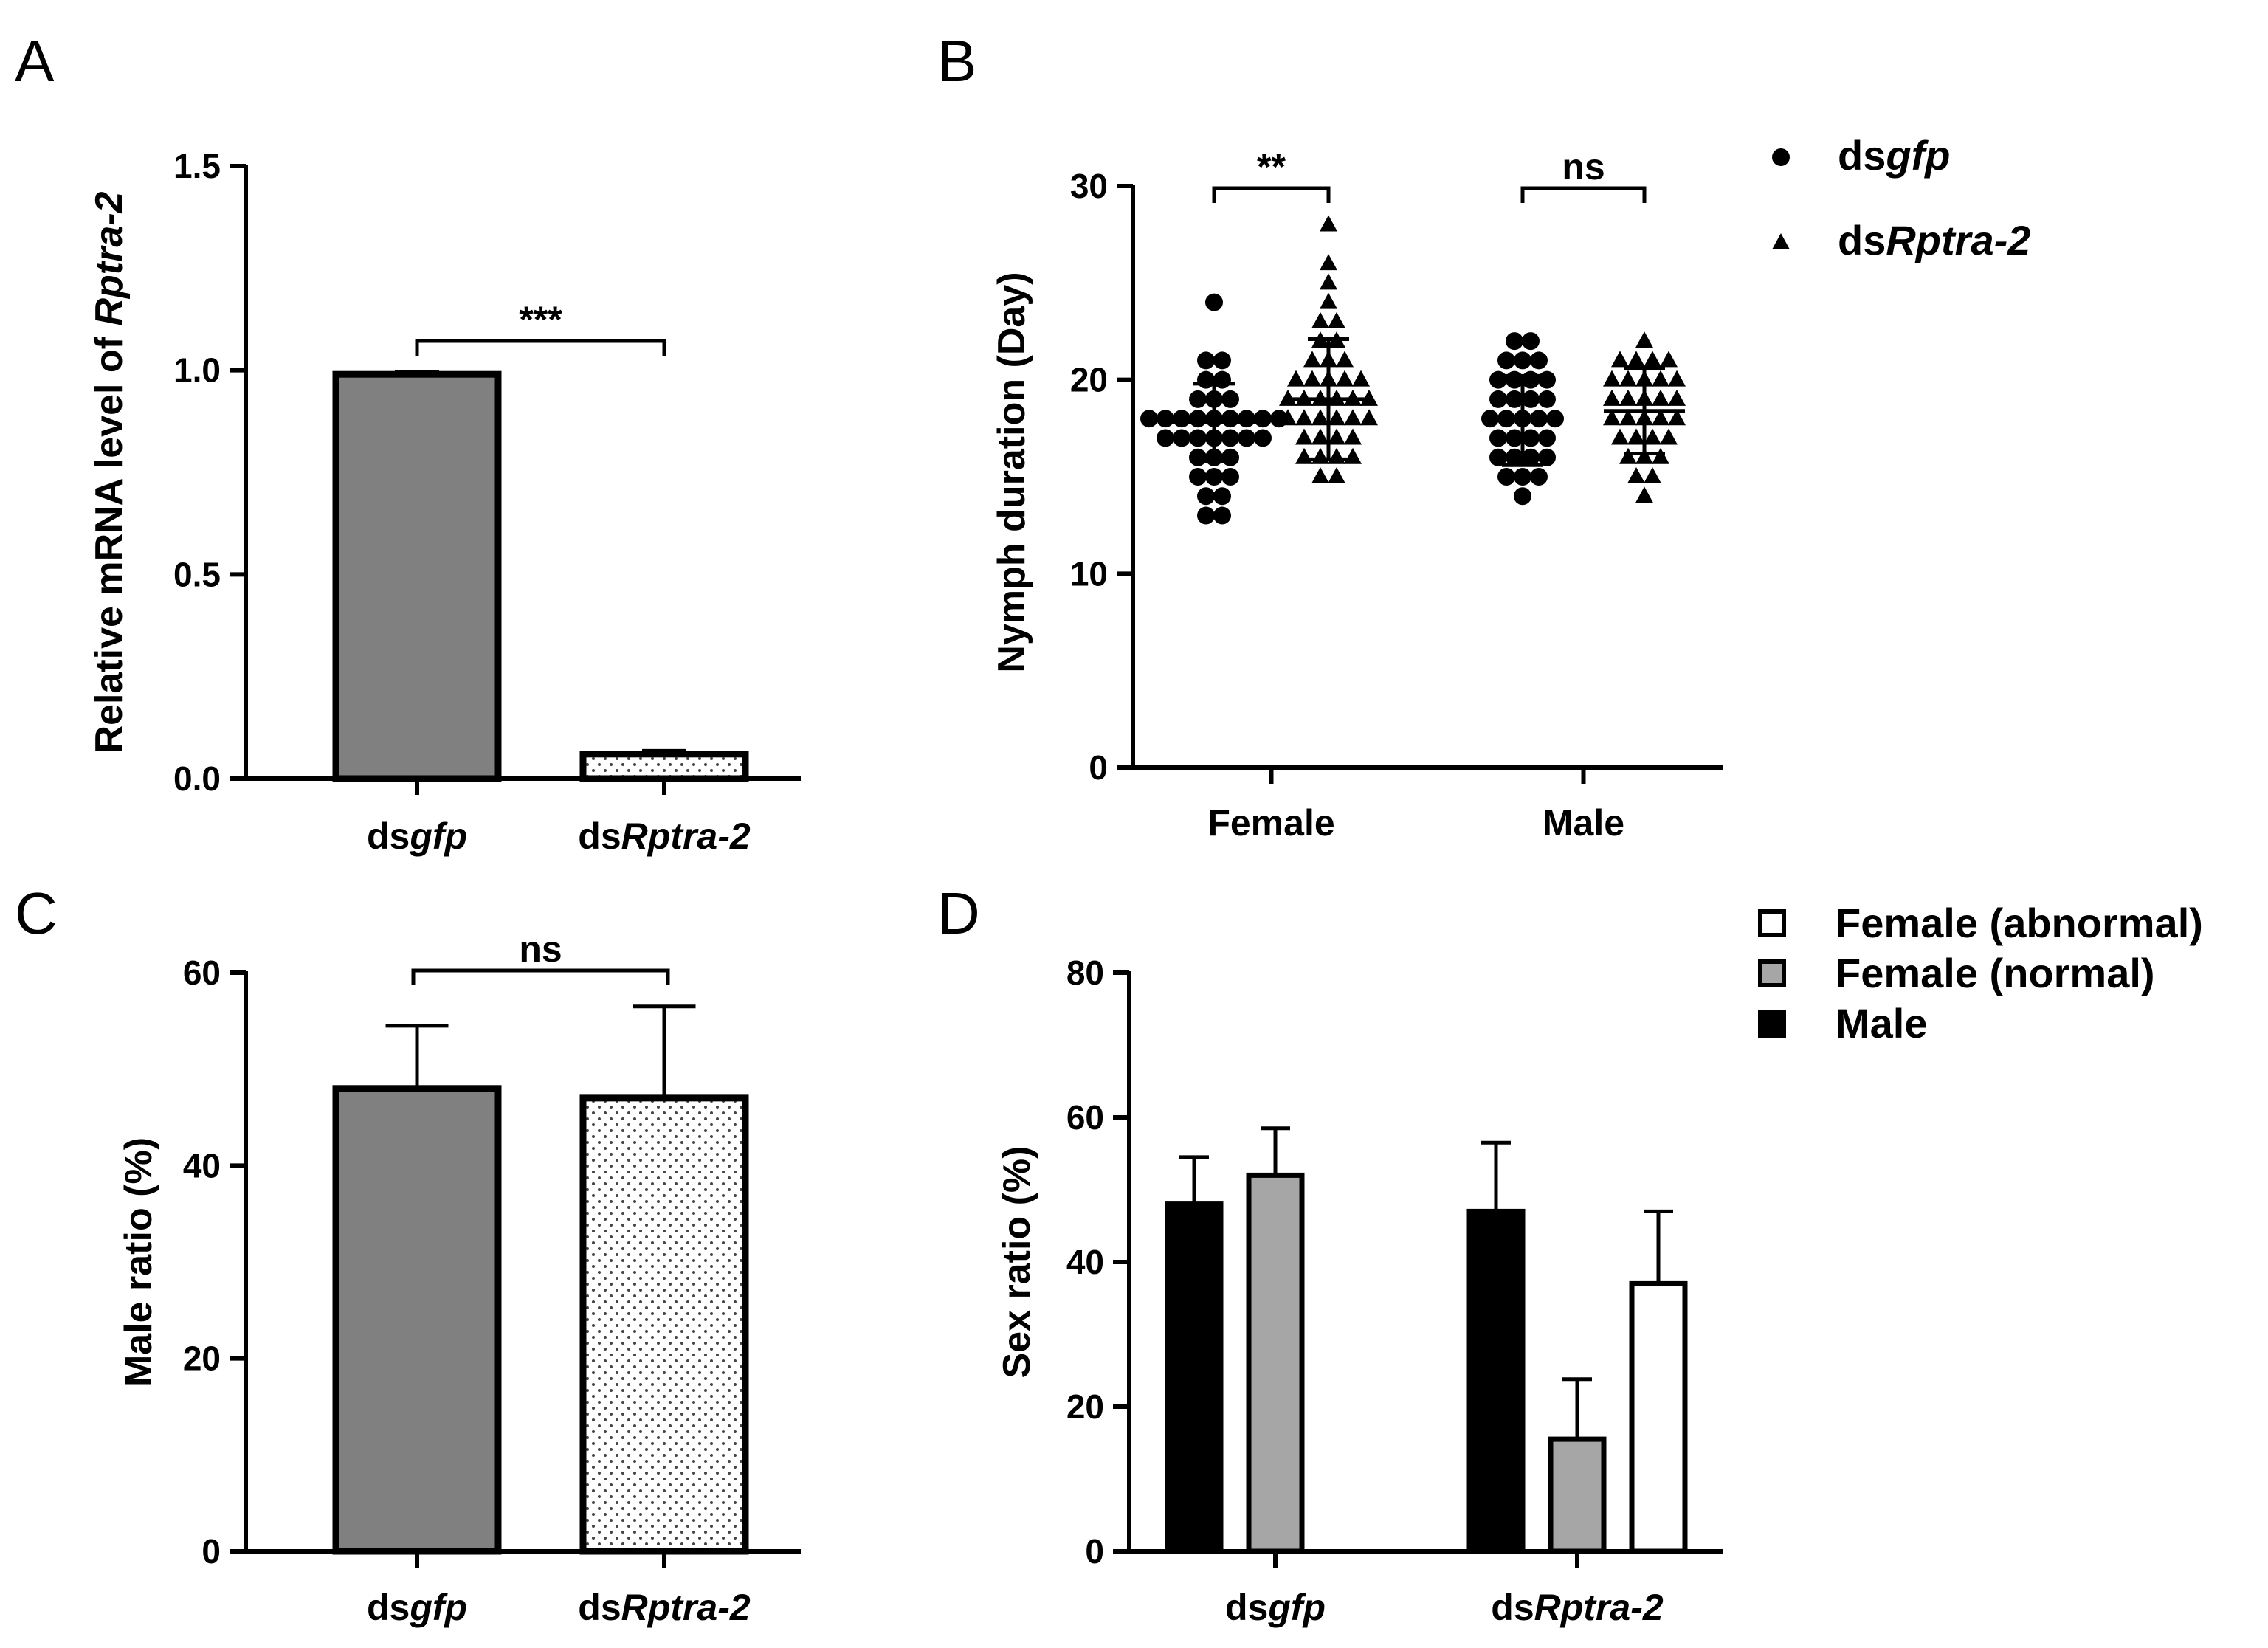 This screenshot has width=2268, height=1648. What do you see at coordinates (1578, 1607) in the screenshot?
I see `d-x-tick-label: dsRptra-2` at bounding box center [1578, 1607].